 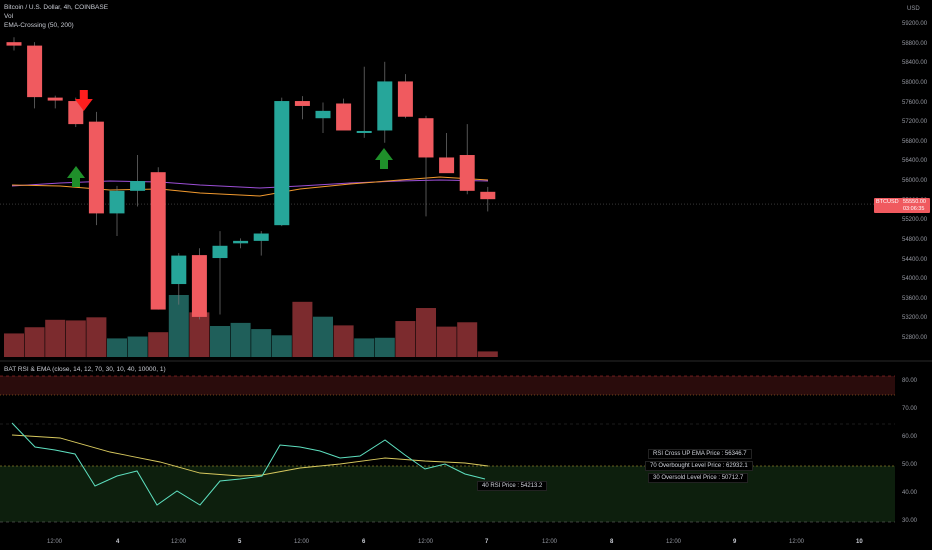 What do you see at coordinates (250, 455) in the screenshot?
I see `rsi-ema-line` at bounding box center [250, 455].